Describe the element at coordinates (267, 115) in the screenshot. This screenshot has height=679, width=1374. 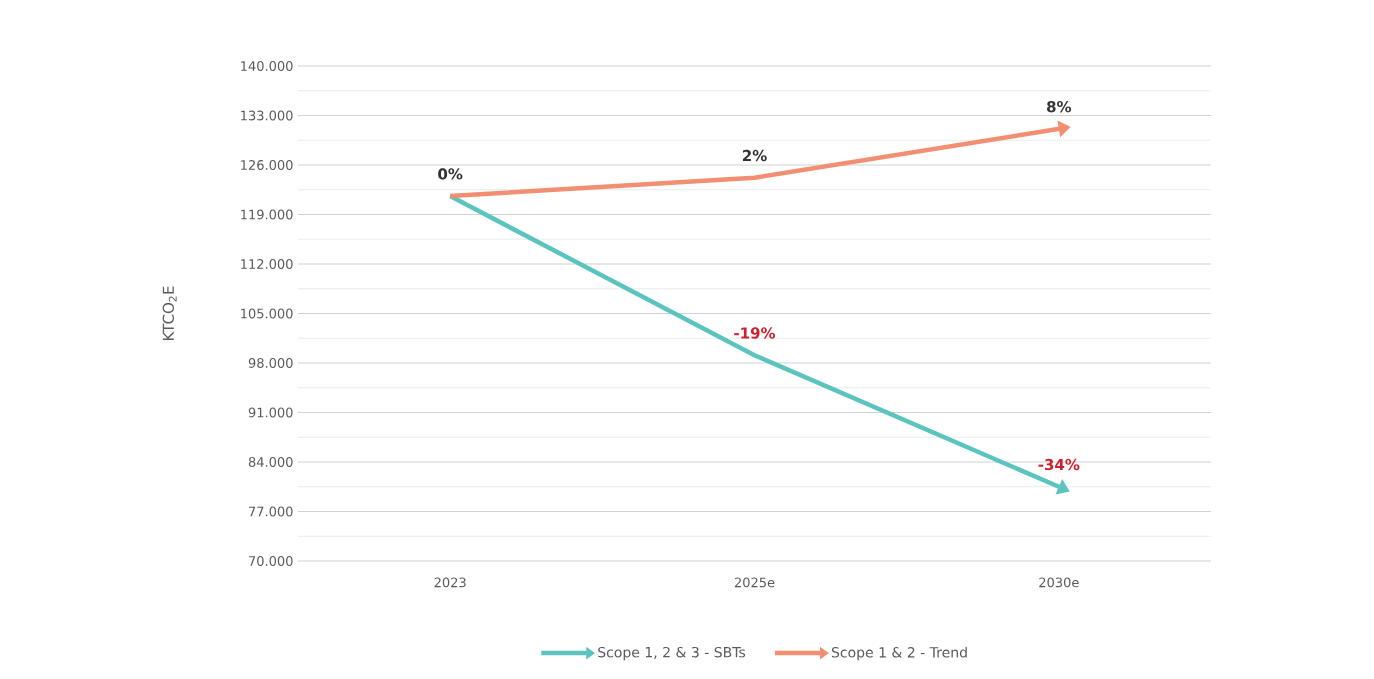
I see `y-tick-label: 133.000` at that location.